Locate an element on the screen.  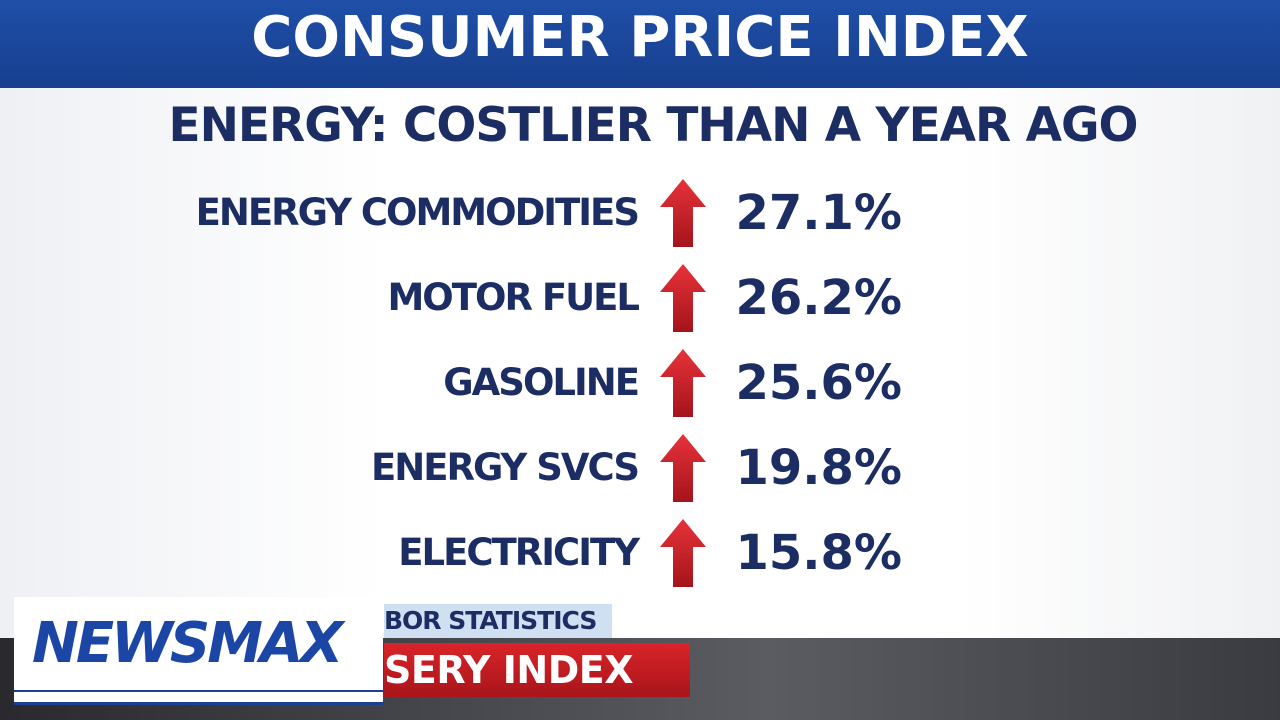
row-label: ENERGY COMMODITIES is located at coordinates (417, 212).